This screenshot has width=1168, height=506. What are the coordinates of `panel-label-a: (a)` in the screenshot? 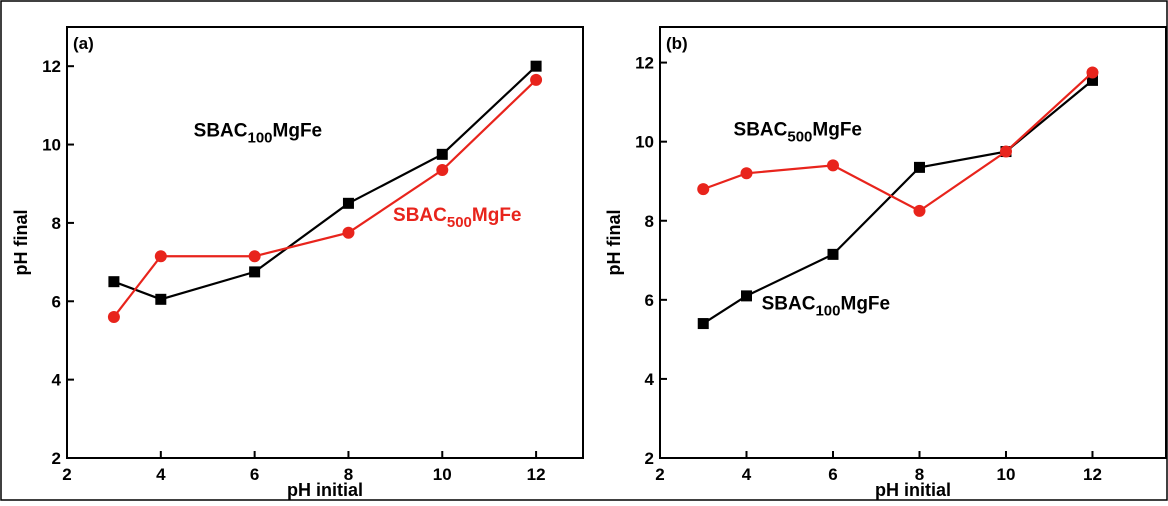 It's located at (83, 43).